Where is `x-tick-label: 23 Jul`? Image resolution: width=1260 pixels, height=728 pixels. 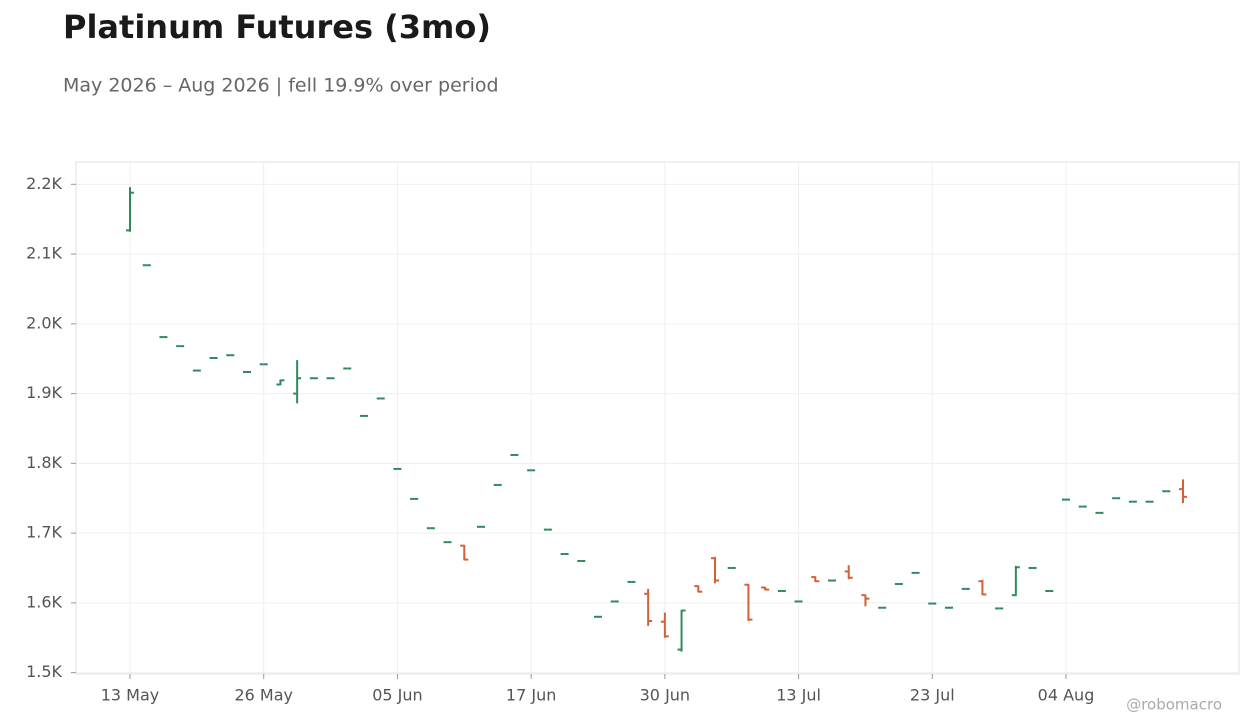
x-tick-label: 23 Jul is located at coordinates (932, 695).